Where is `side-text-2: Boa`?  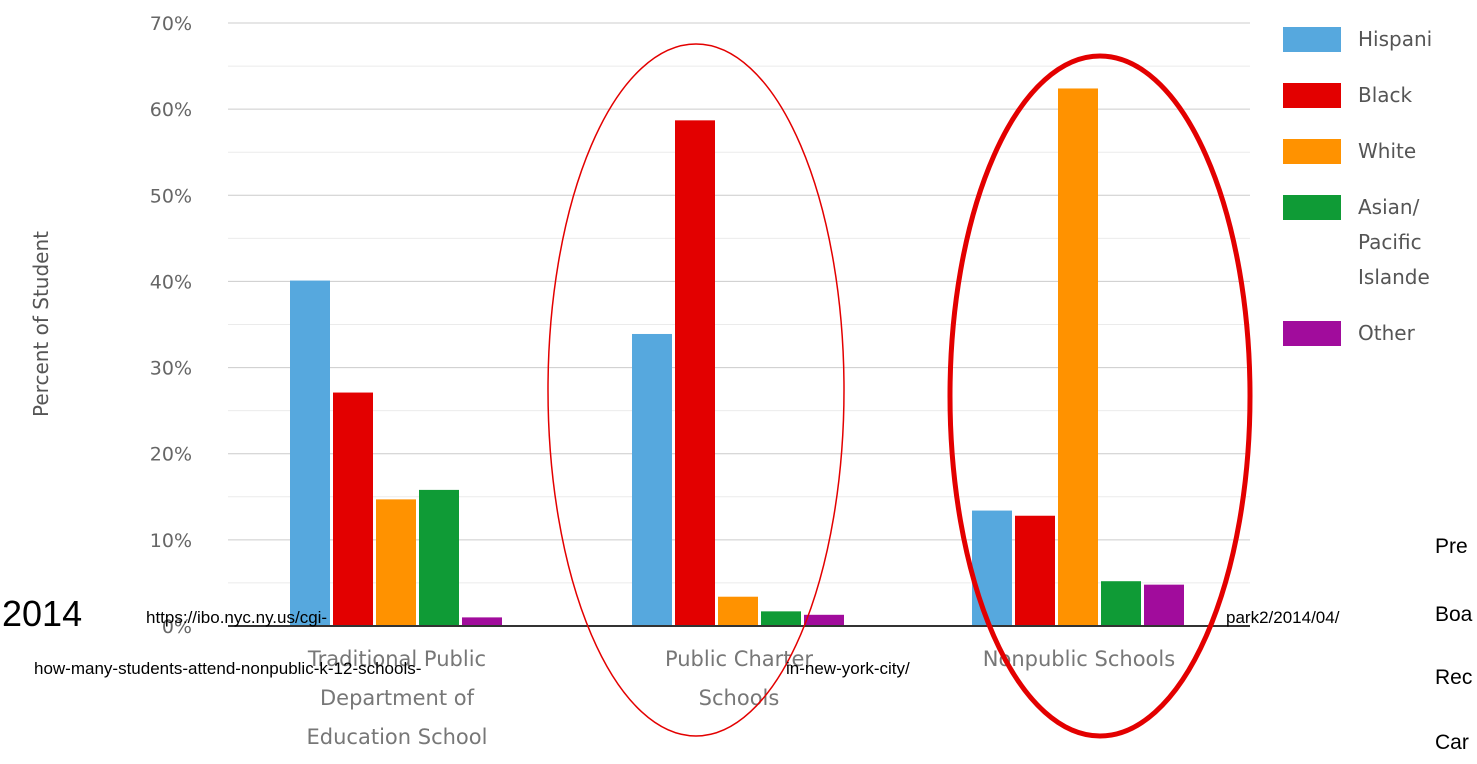 side-text-2: Boa is located at coordinates (1454, 614).